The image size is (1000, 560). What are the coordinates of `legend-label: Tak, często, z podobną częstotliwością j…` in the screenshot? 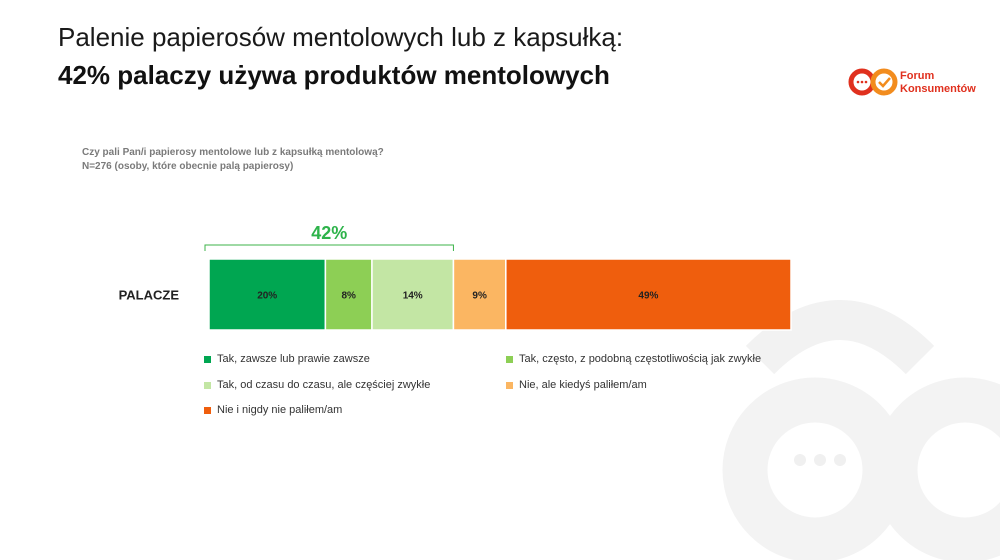 It's located at (640, 359).